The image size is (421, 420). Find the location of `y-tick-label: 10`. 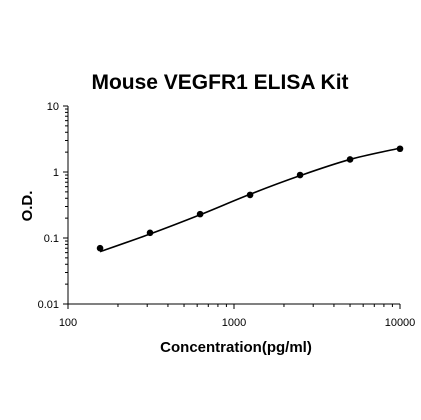

y-tick-label: 10 is located at coordinates (53, 107).